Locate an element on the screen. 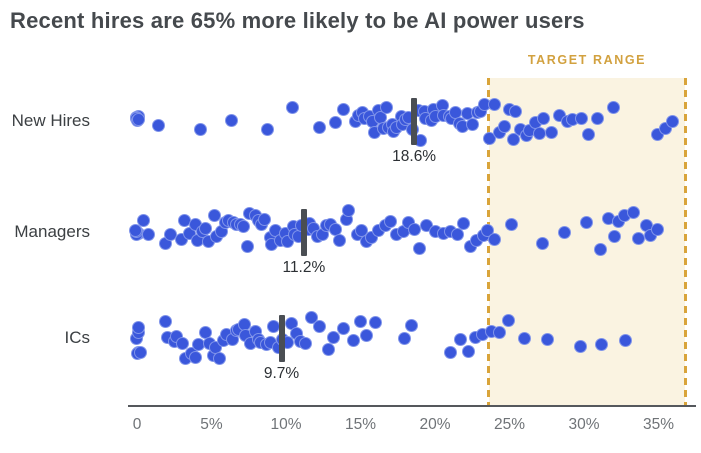 Image resolution: width=701 pixels, height=453 pixels. x-axis-tick: 10% is located at coordinates (286, 424).